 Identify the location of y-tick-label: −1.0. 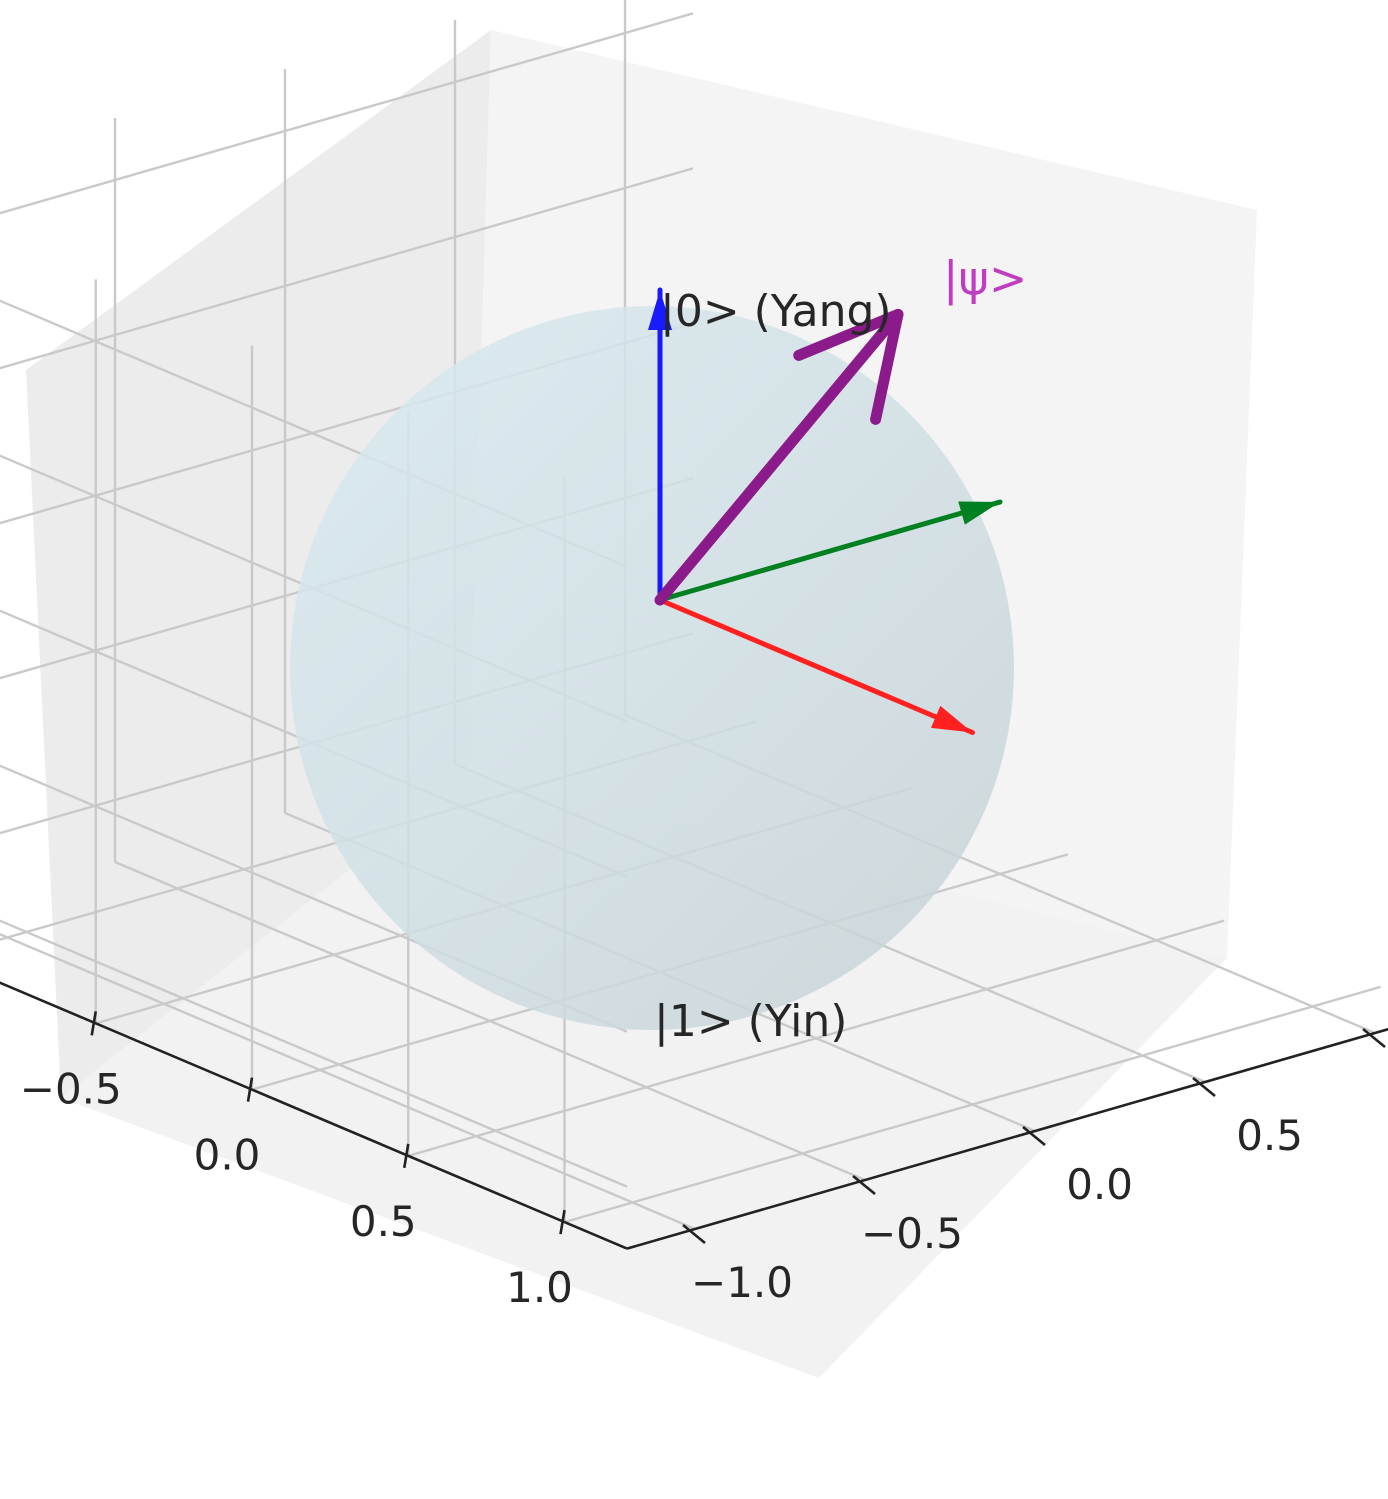
(742, 1282).